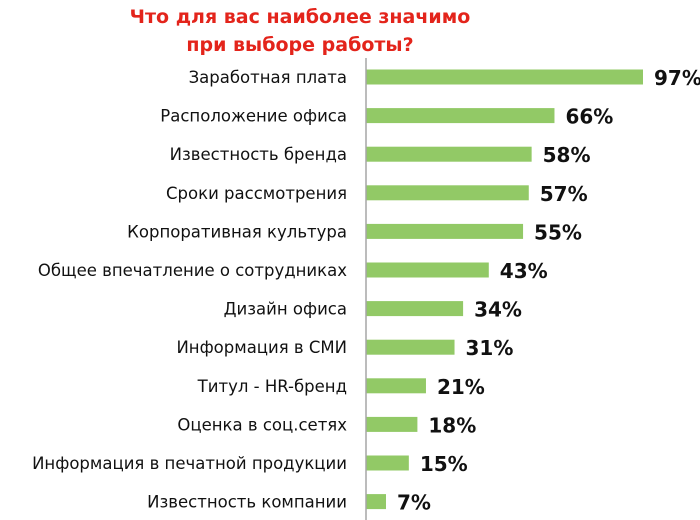 The width and height of the screenshot is (700, 520). What do you see at coordinates (258, 154) in the screenshot?
I see `category-label: Известность бренда` at bounding box center [258, 154].